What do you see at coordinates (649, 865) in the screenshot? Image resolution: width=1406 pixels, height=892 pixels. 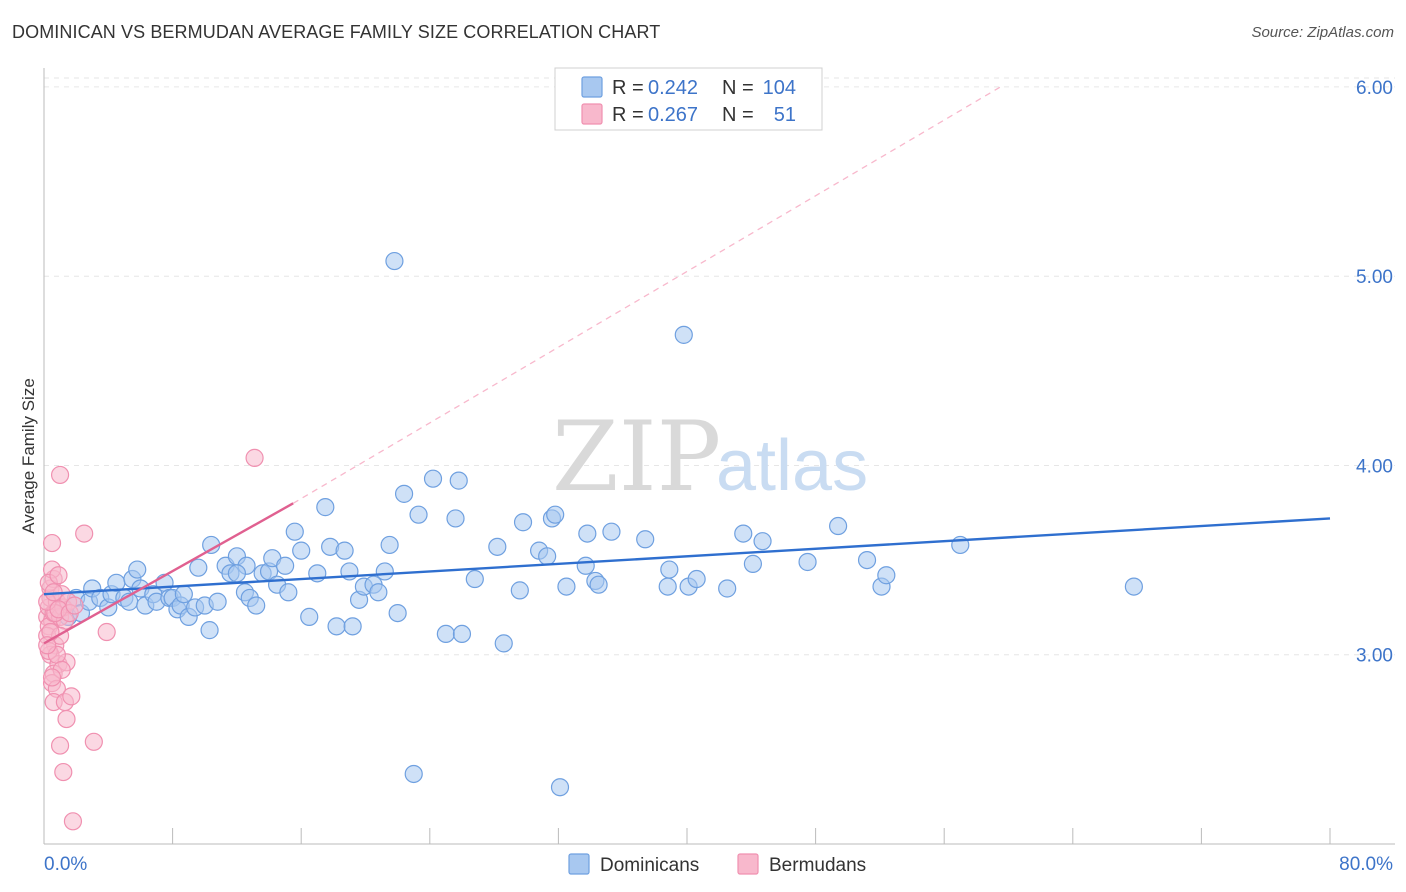 I see `legend-bottom-label-dominicans: Dominicans` at bounding box center [649, 865].